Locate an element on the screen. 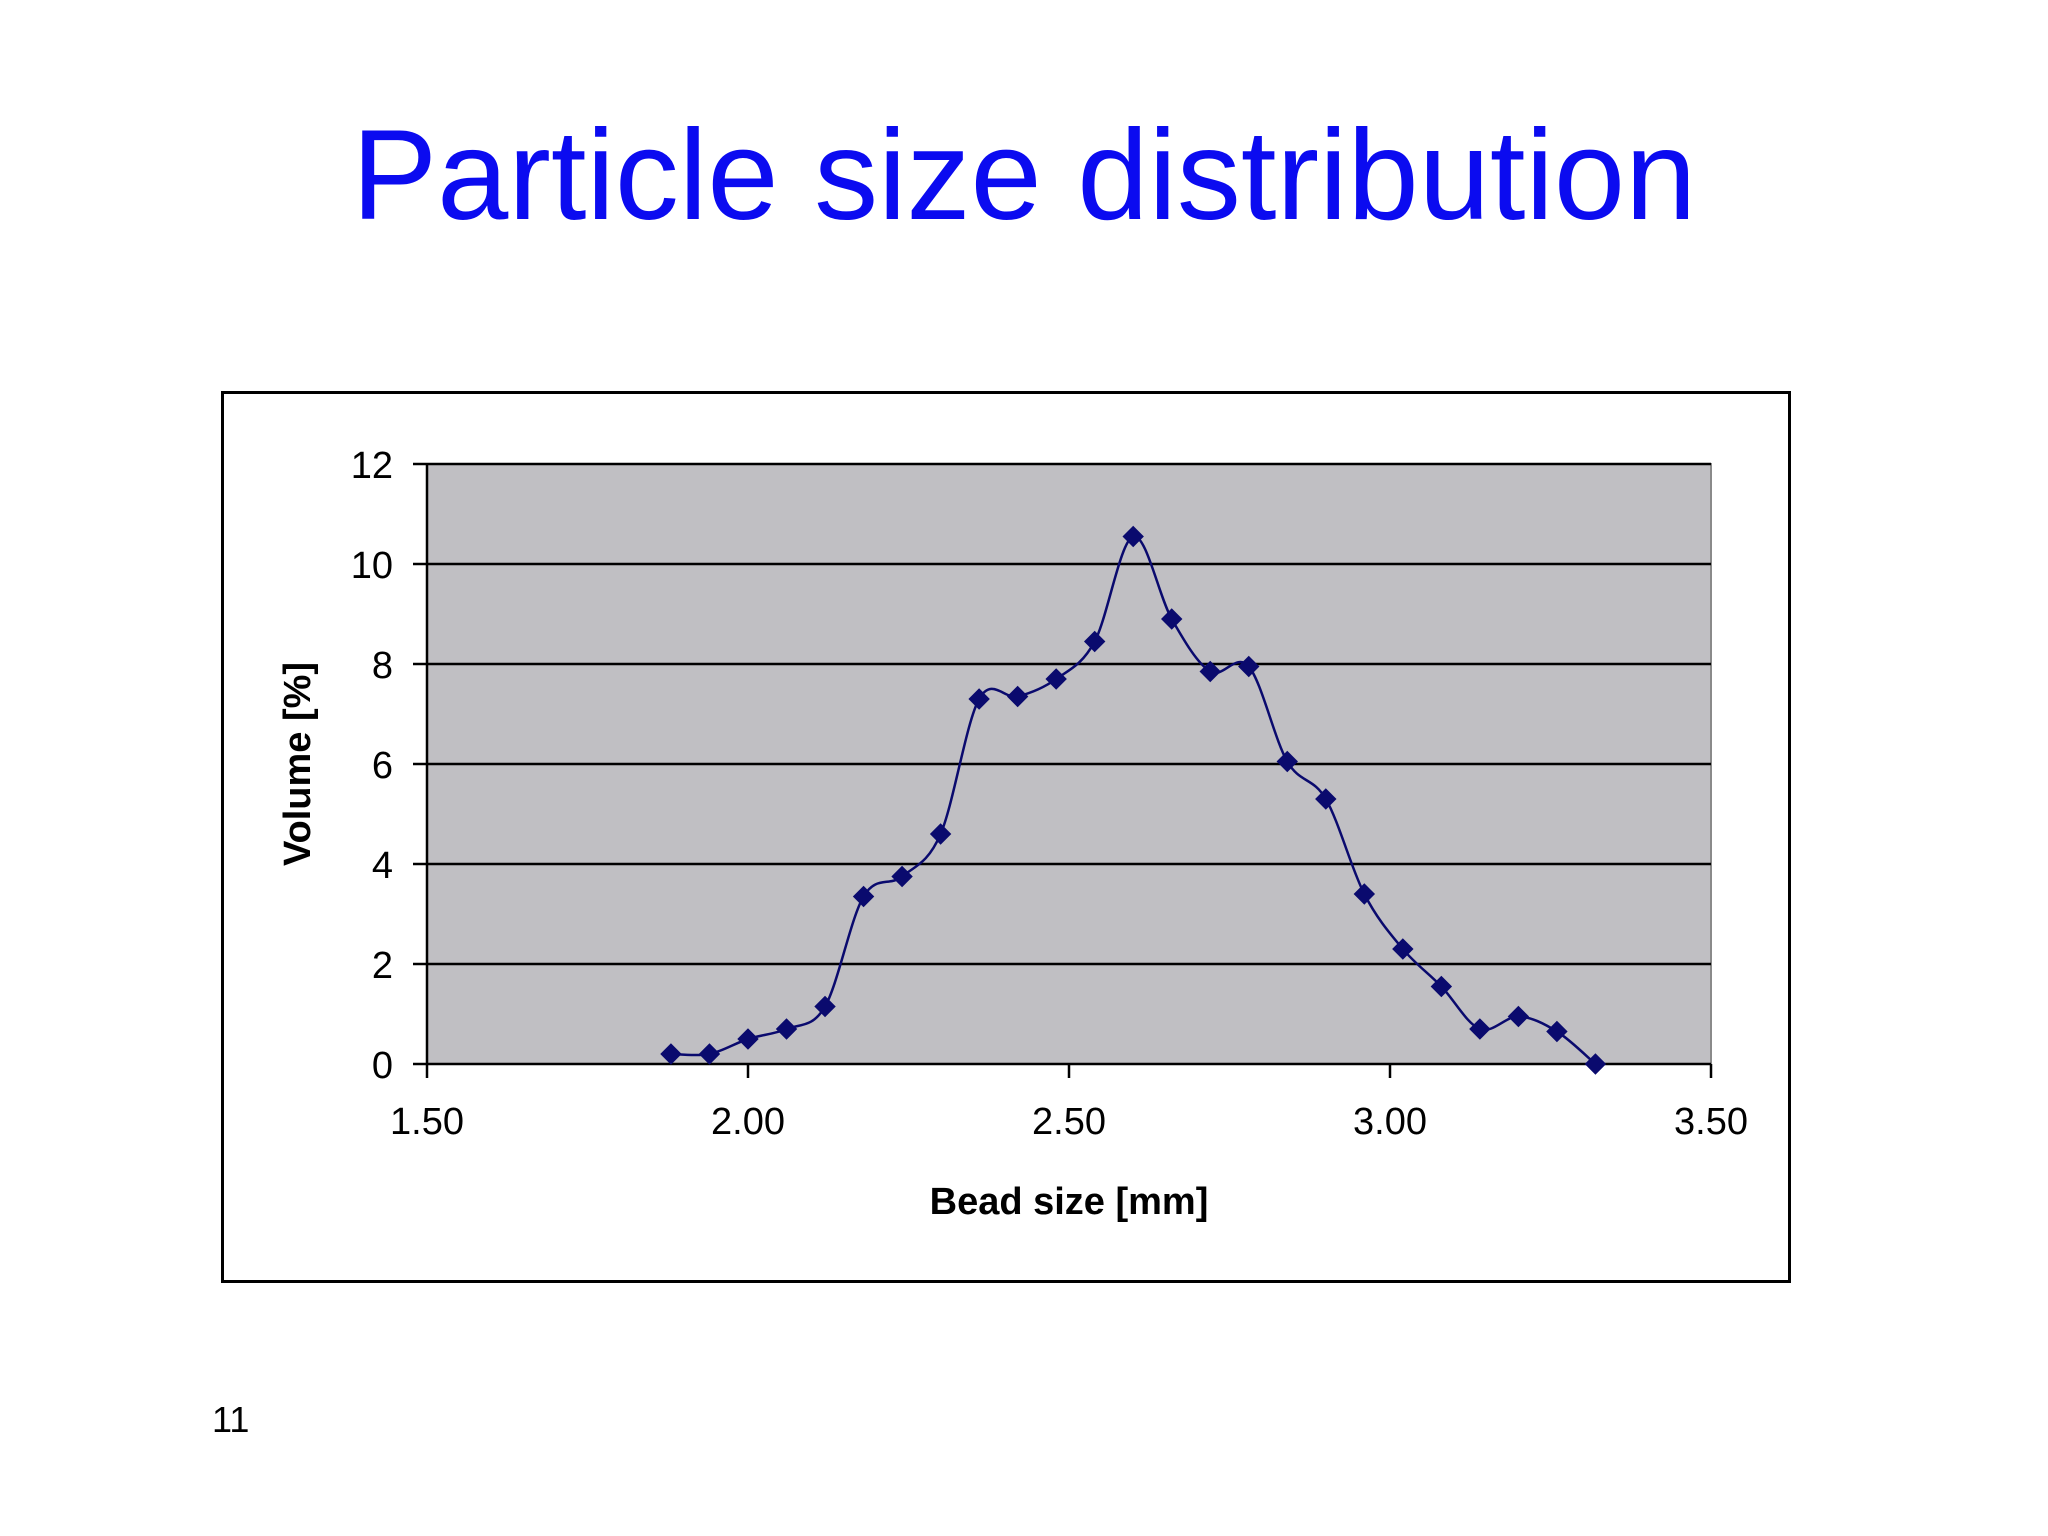 The width and height of the screenshot is (2048, 1536). x-tick-label: 2.50 is located at coordinates (1069, 1122).